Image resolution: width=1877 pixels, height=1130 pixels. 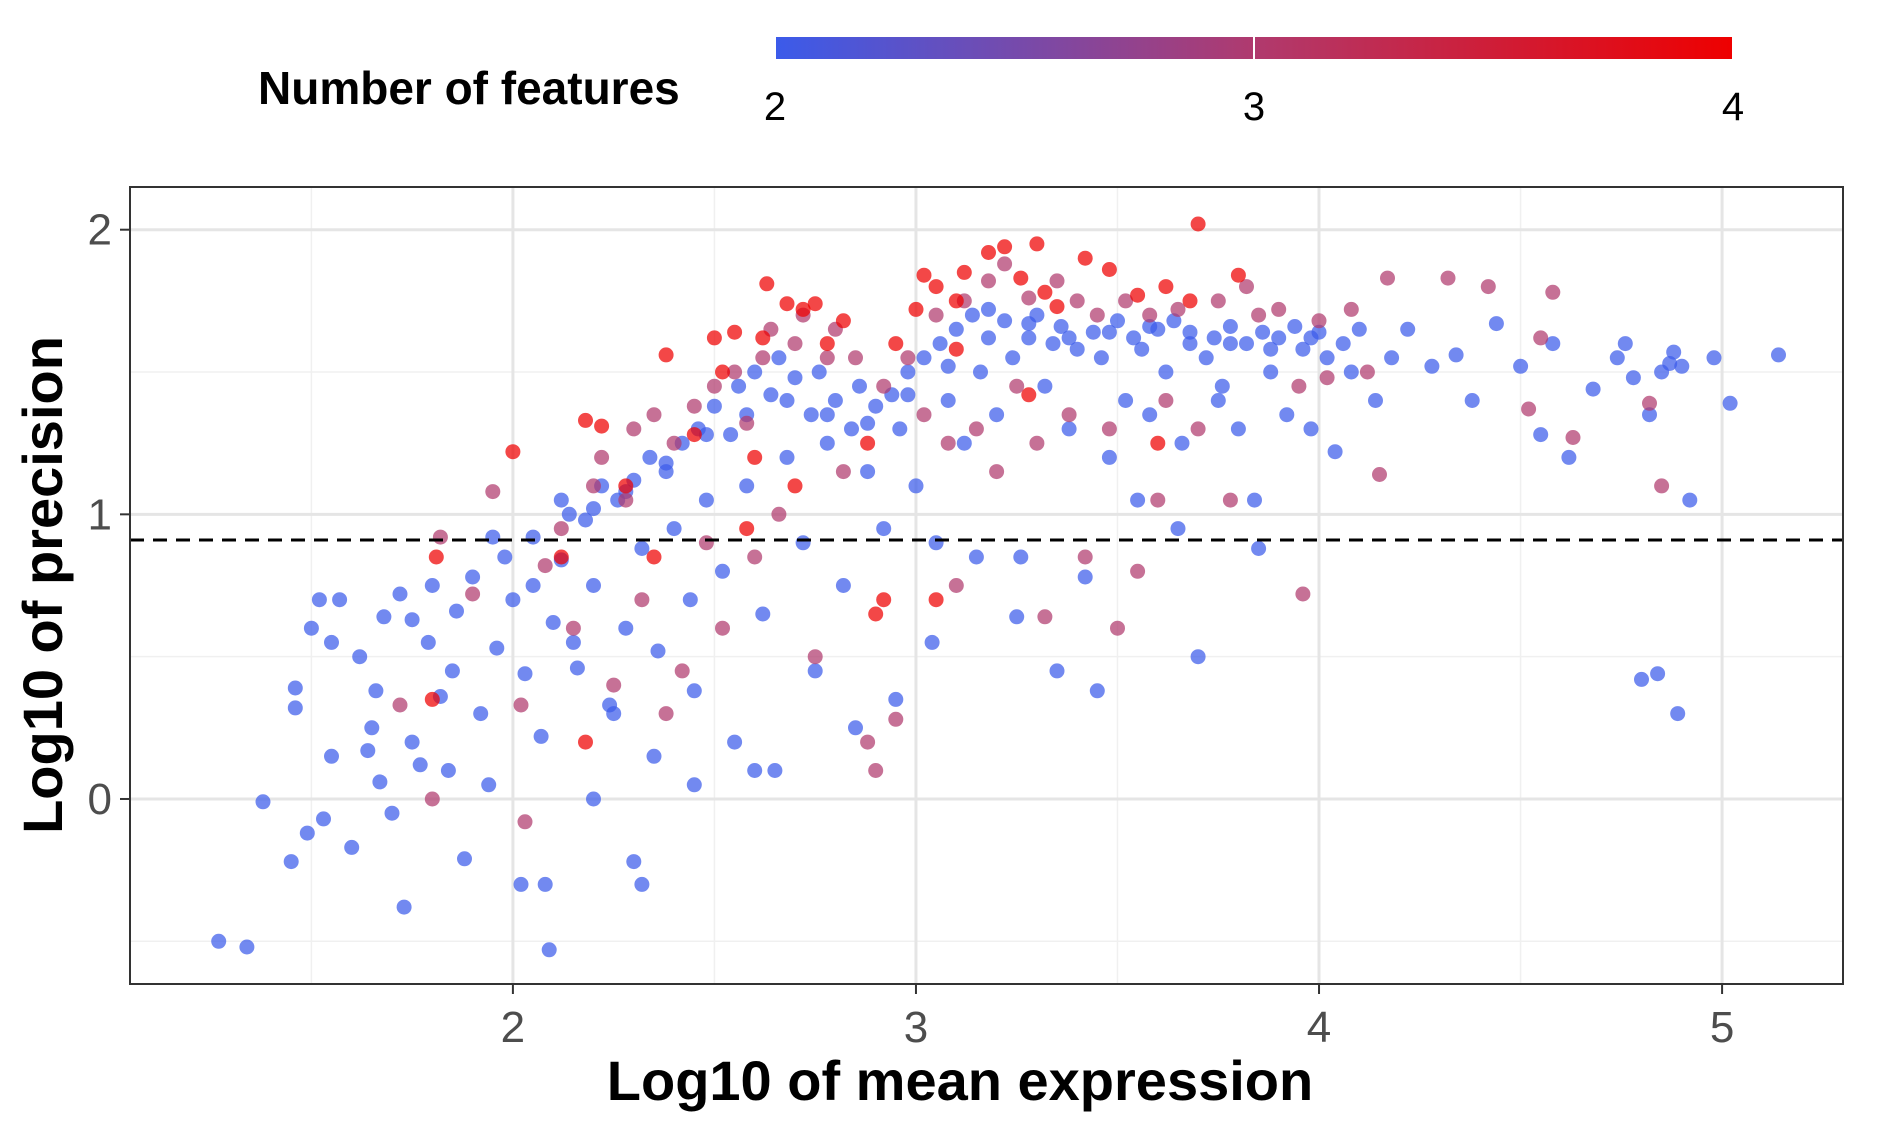 I want to click on y-axis: 0 1 2, so click(x=109, y=515).